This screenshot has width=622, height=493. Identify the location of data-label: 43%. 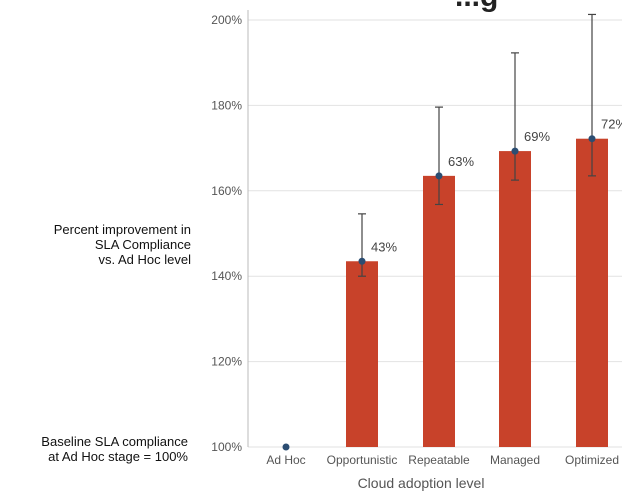
(384, 246).